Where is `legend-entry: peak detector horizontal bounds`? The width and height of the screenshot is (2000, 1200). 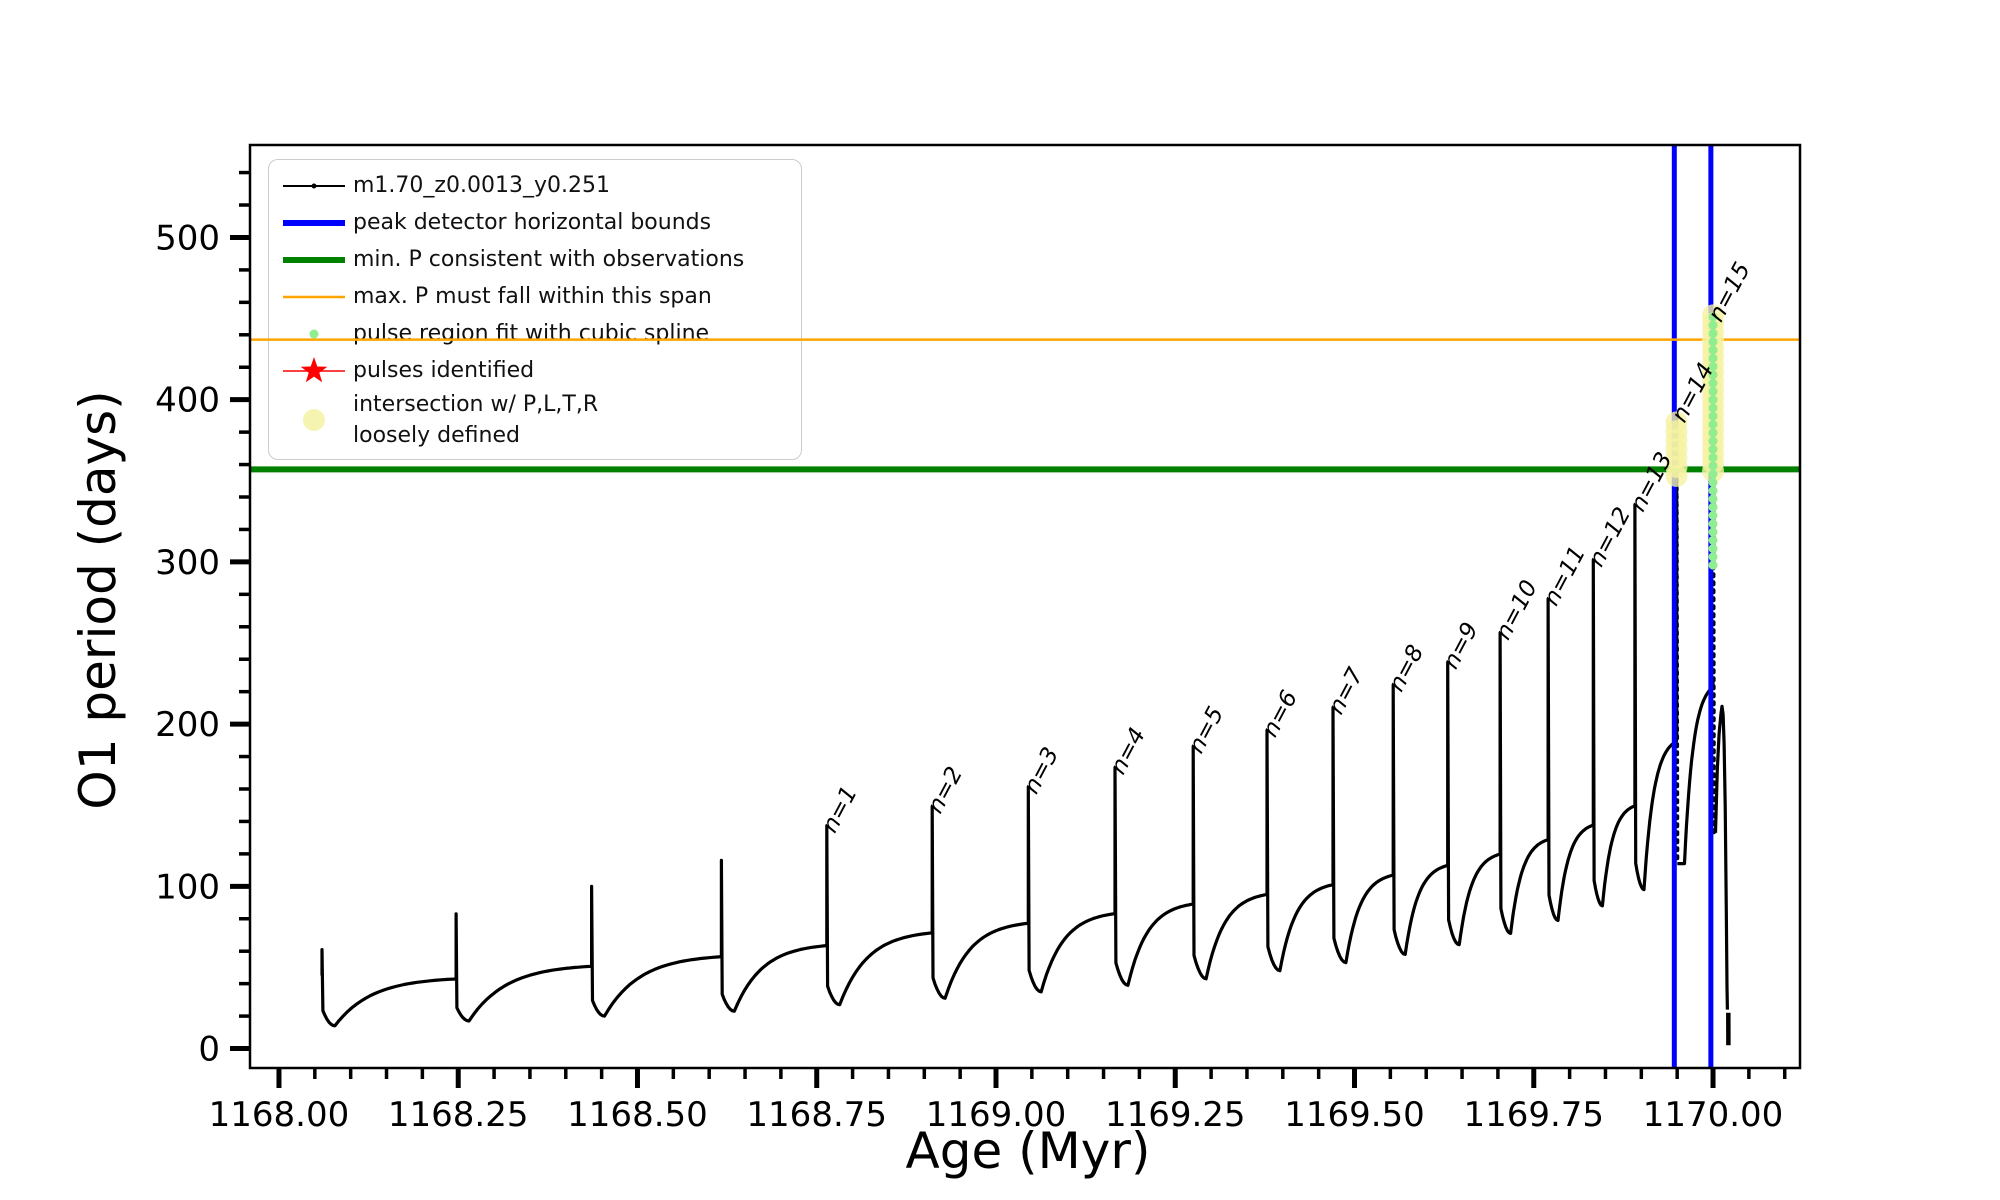 legend-entry: peak detector horizontal bounds is located at coordinates (533, 222).